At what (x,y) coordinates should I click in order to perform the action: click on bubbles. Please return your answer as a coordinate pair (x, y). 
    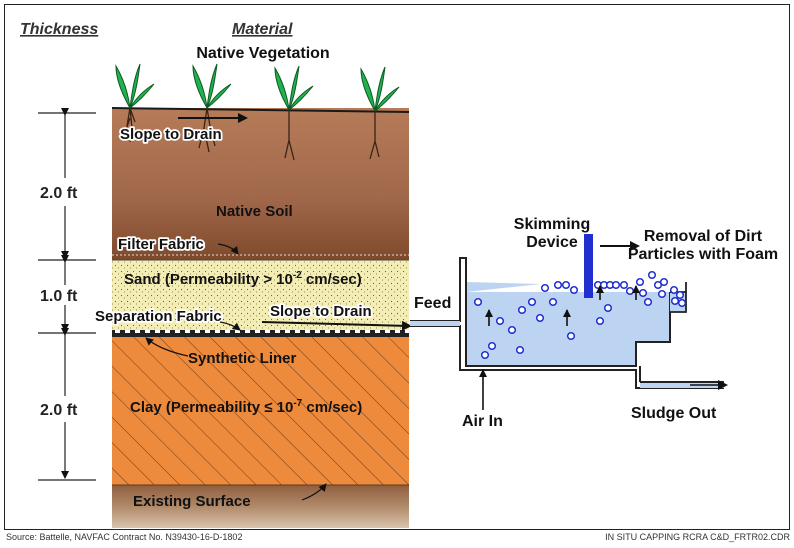
    Looking at the image, I should click on (580, 315).